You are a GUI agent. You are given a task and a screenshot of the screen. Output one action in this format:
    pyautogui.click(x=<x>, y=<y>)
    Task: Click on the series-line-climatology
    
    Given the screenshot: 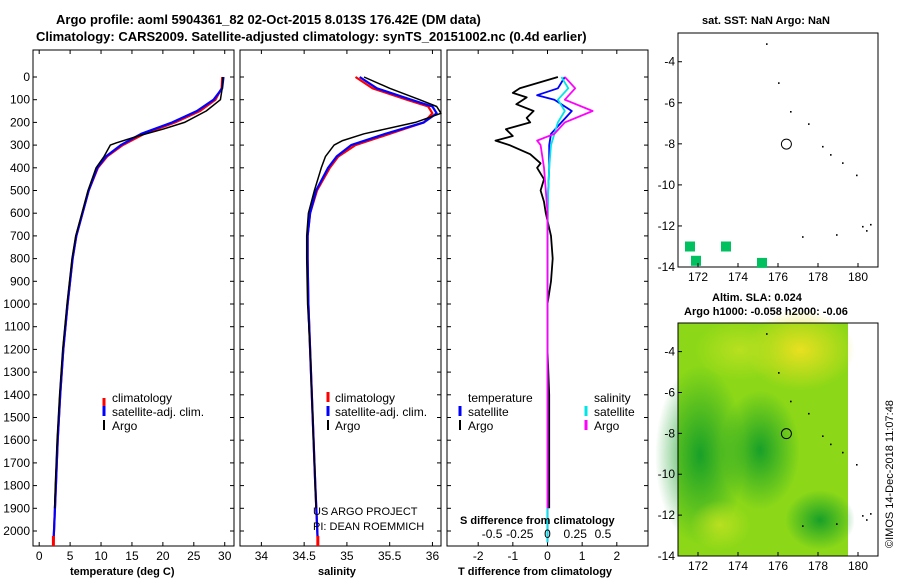 What is the action you would take?
    pyautogui.click(x=370, y=309)
    